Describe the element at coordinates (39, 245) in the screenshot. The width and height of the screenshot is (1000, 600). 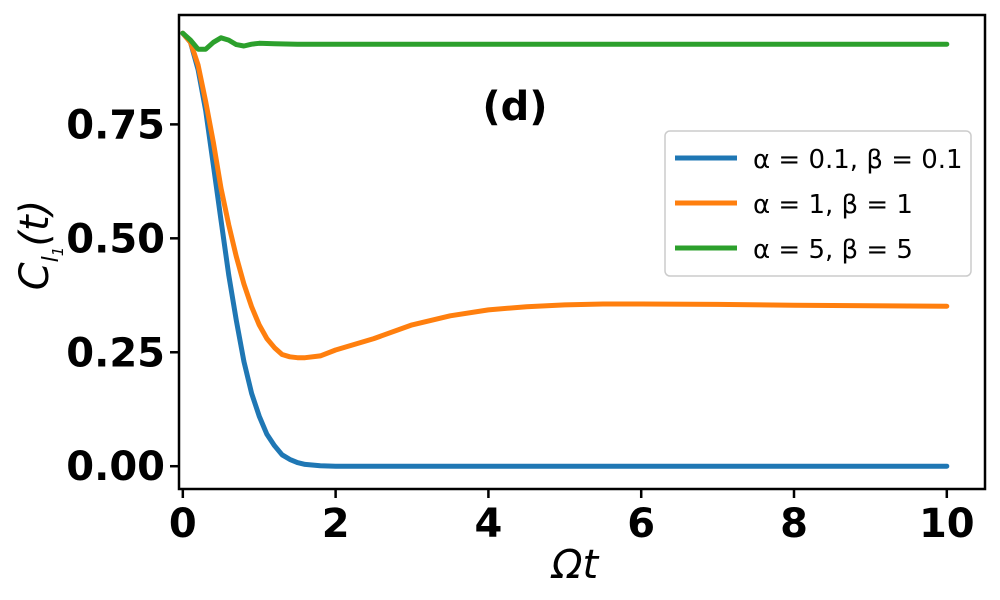
I see `y-axis-label: Cl1(t)` at that location.